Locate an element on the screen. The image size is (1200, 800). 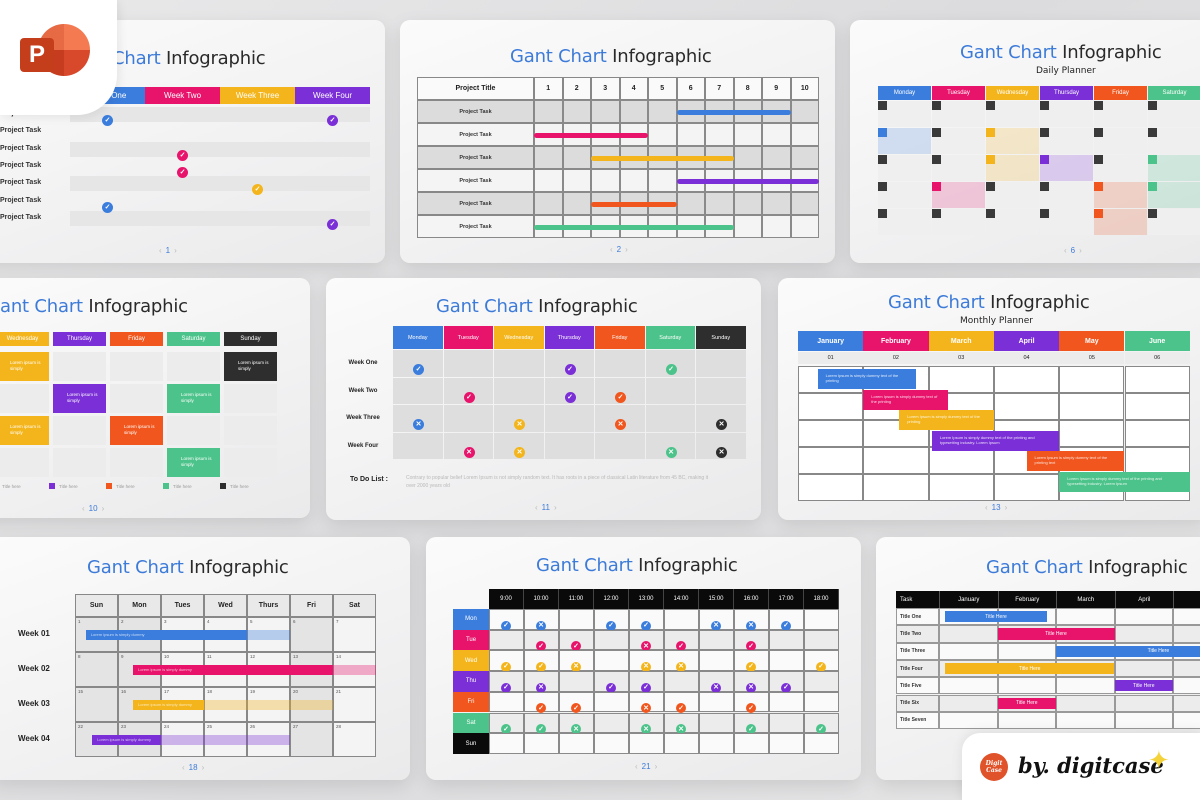
event-block: Lorem ipsum is simply is located at coordinates (193, 462).